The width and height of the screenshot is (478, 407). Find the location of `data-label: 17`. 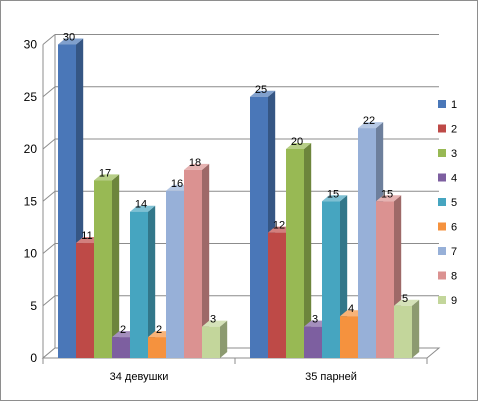

data-label: 17 is located at coordinates (105, 173).